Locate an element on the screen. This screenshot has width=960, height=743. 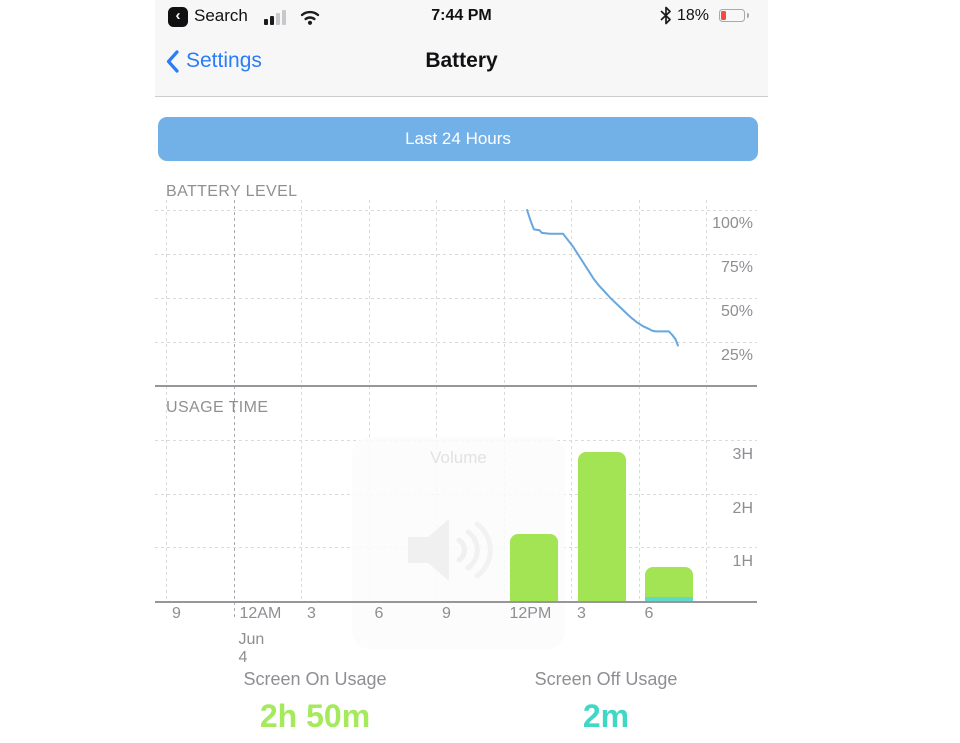
screen-on-usage-label: Screen On Usage is located at coordinates (315, 679).